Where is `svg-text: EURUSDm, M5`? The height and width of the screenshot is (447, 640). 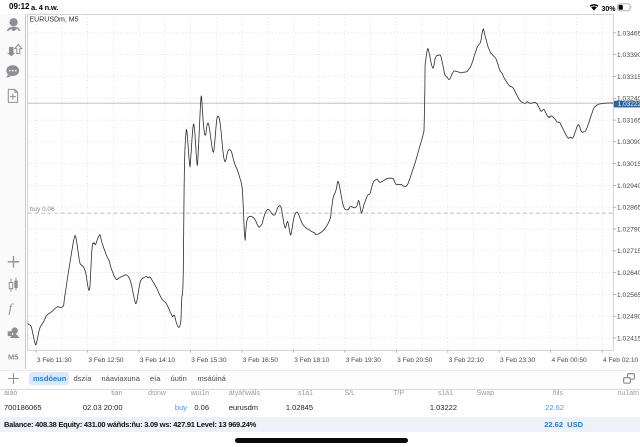
svg-text: EURUSDm, M5 is located at coordinates (54, 20).